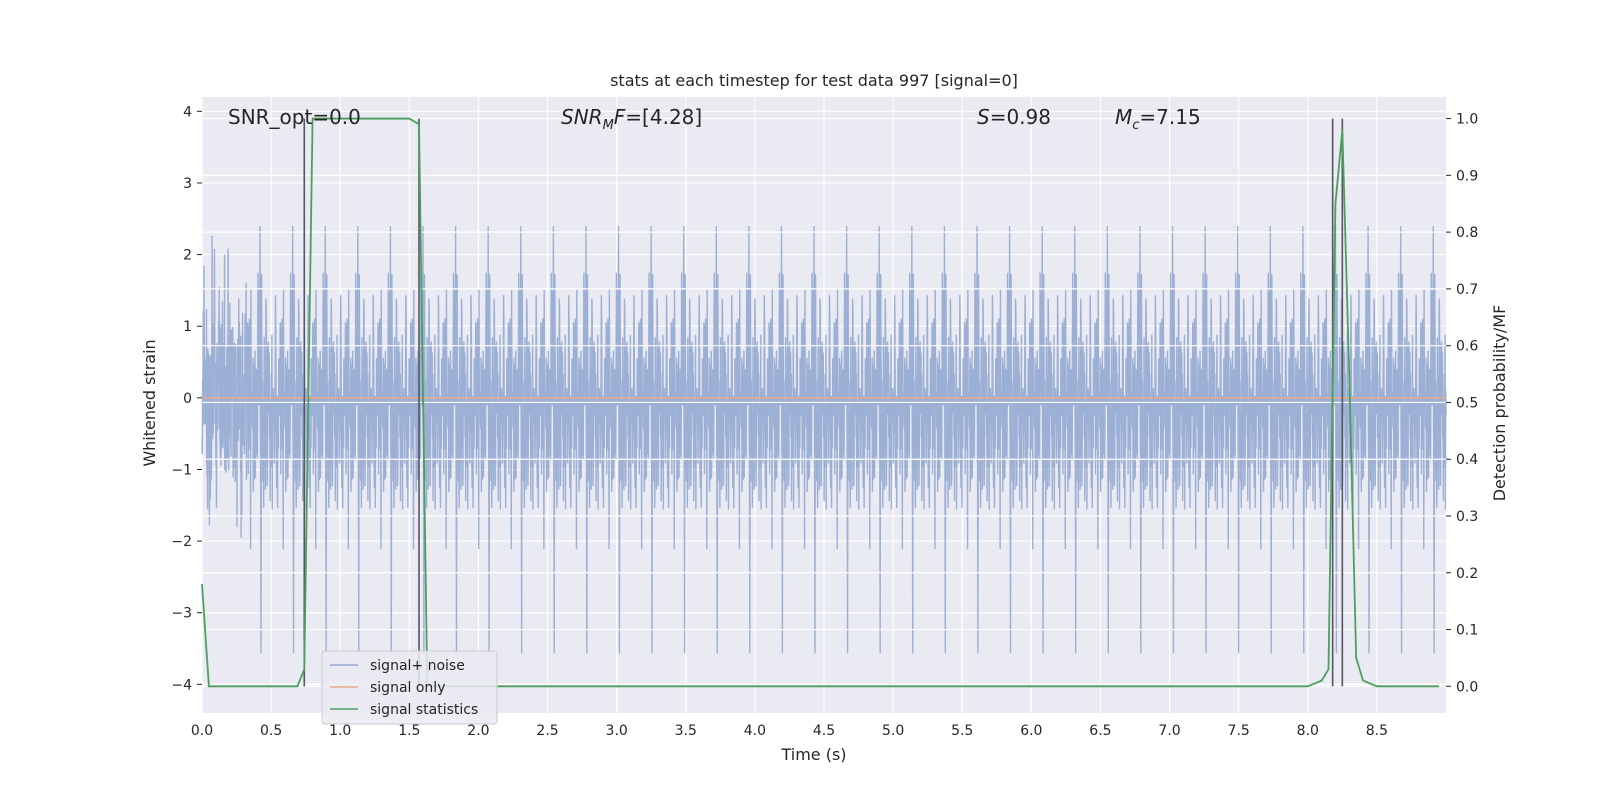 Image resolution: width=1600 pixels, height=800 pixels. Describe the element at coordinates (409, 731) in the screenshot. I see `x-tick-label: 1.5` at that location.